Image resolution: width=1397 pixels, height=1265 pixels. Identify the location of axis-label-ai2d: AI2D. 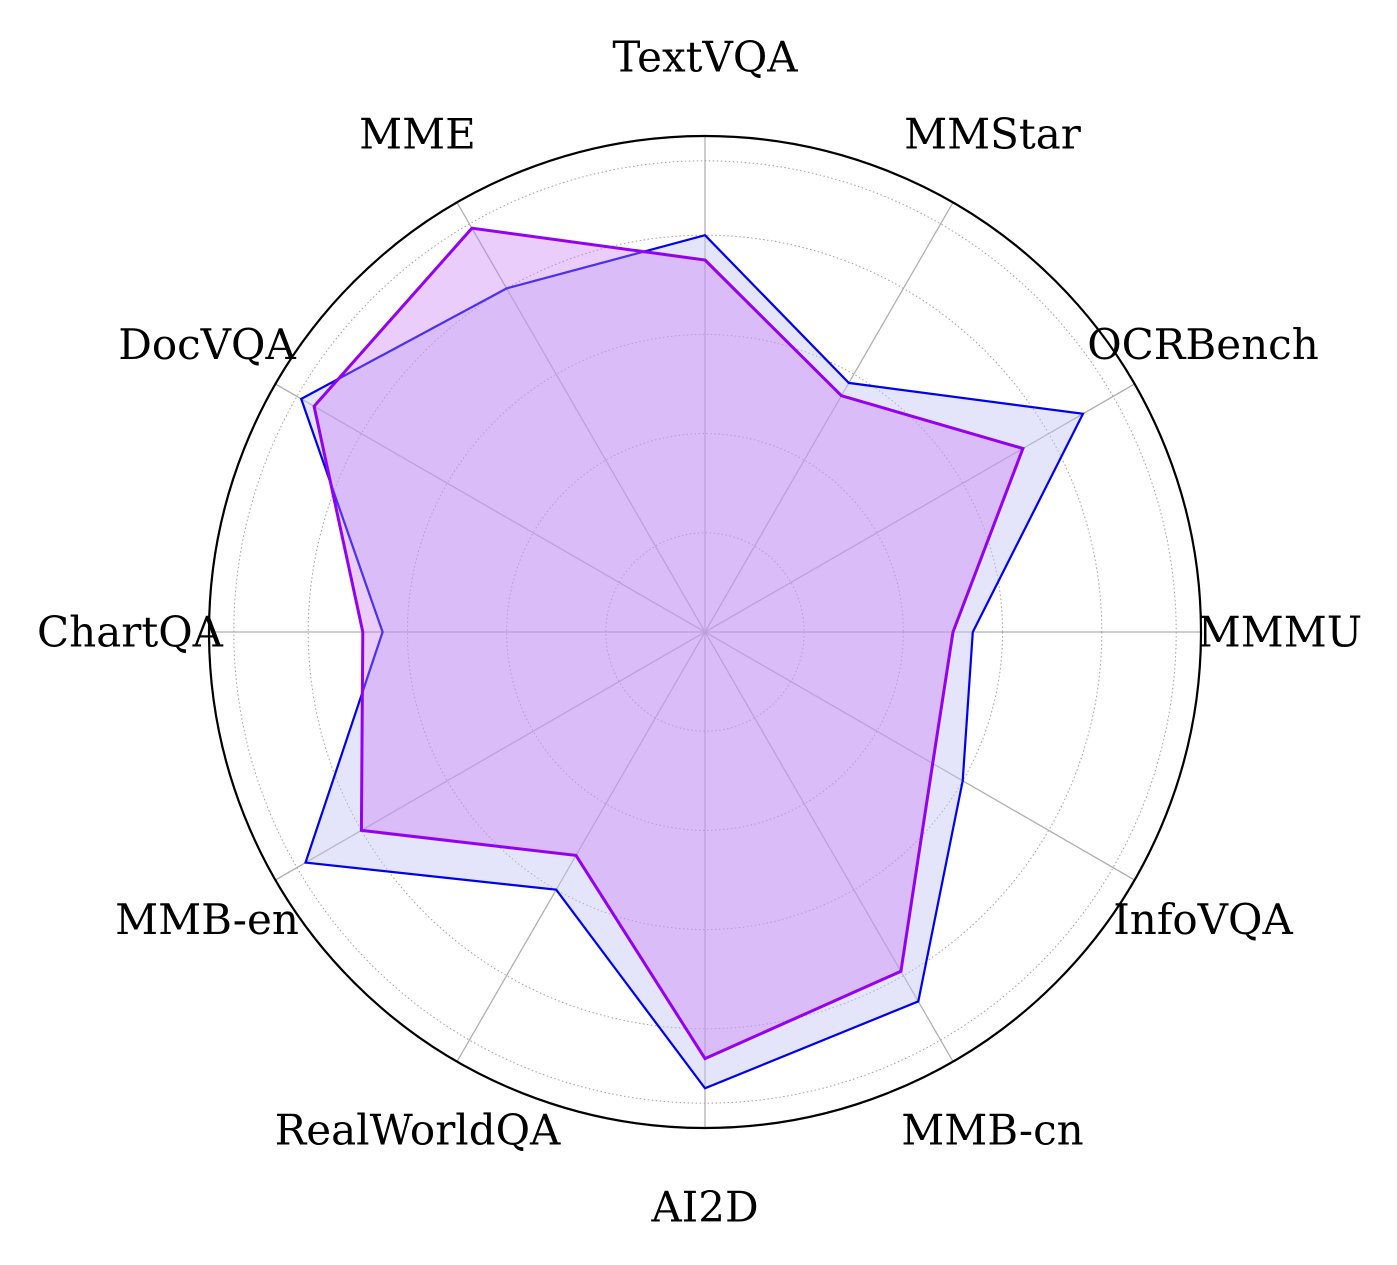
(704, 1207).